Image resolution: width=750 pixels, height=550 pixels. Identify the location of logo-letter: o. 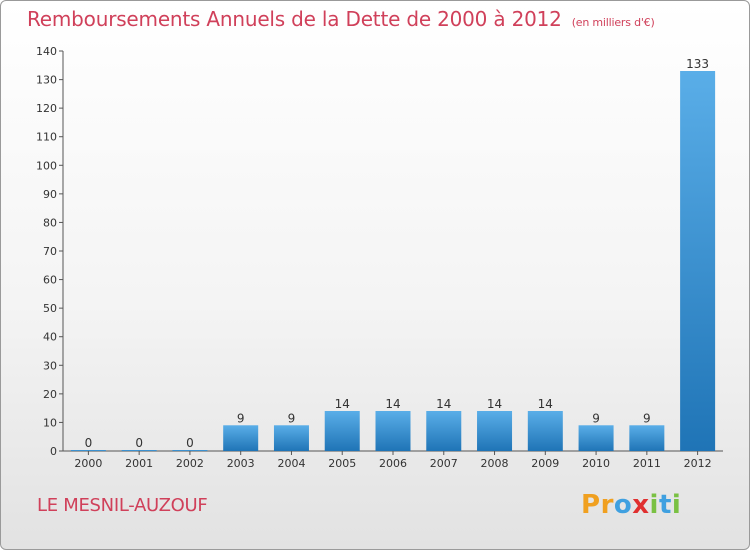
(623, 505).